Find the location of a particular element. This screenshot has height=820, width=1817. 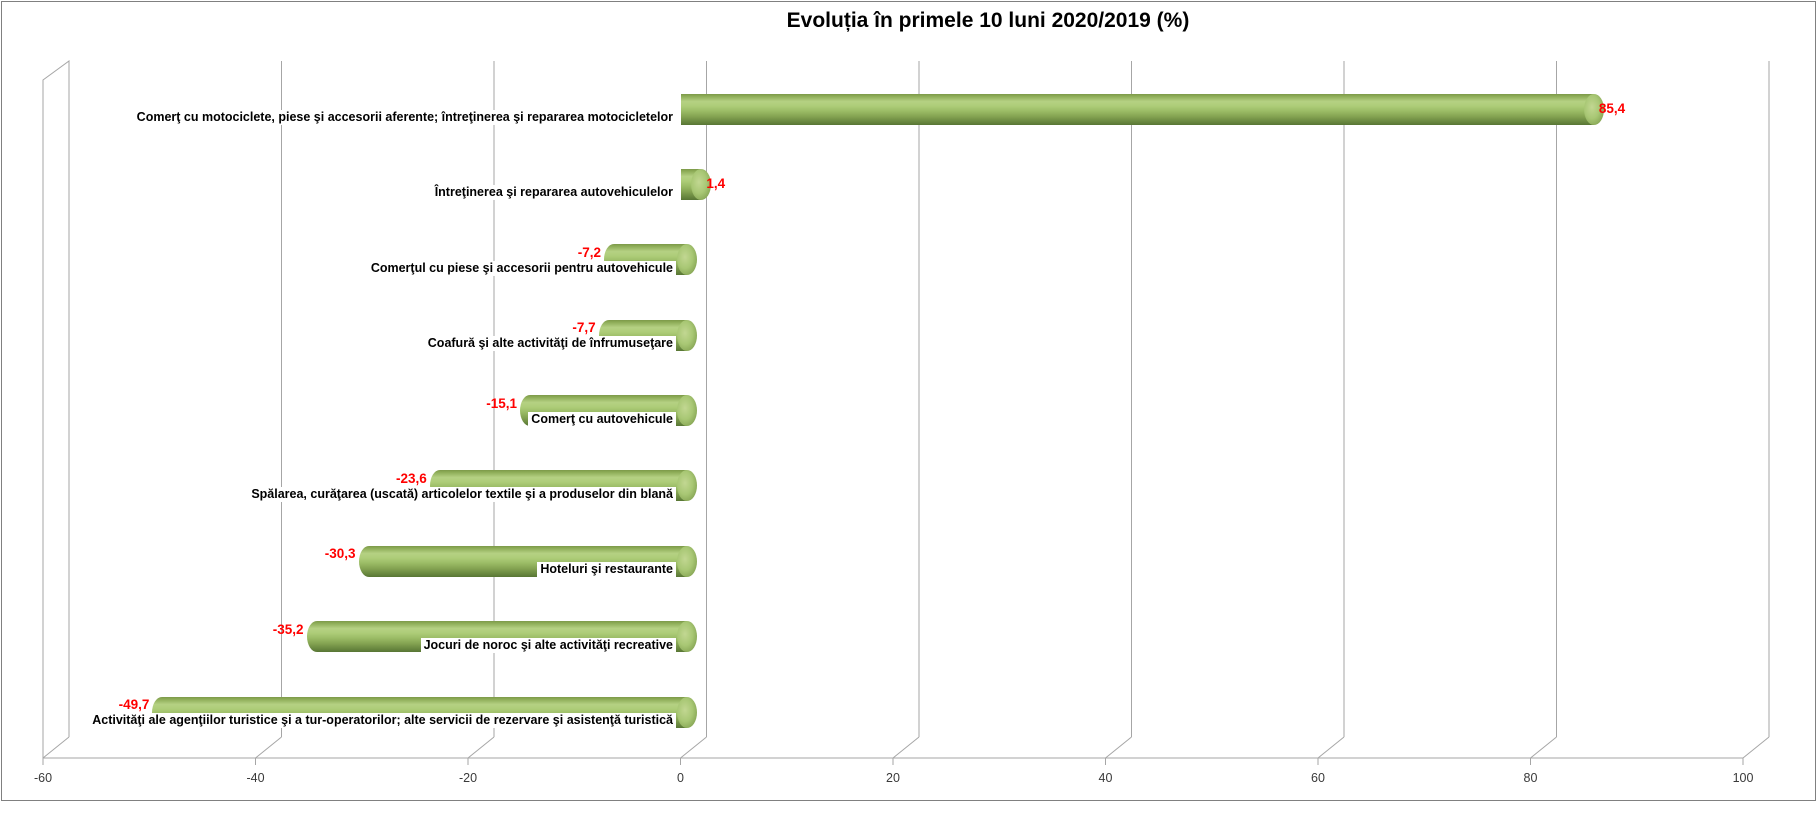

x-tick-label: 60 is located at coordinates (1318, 778).